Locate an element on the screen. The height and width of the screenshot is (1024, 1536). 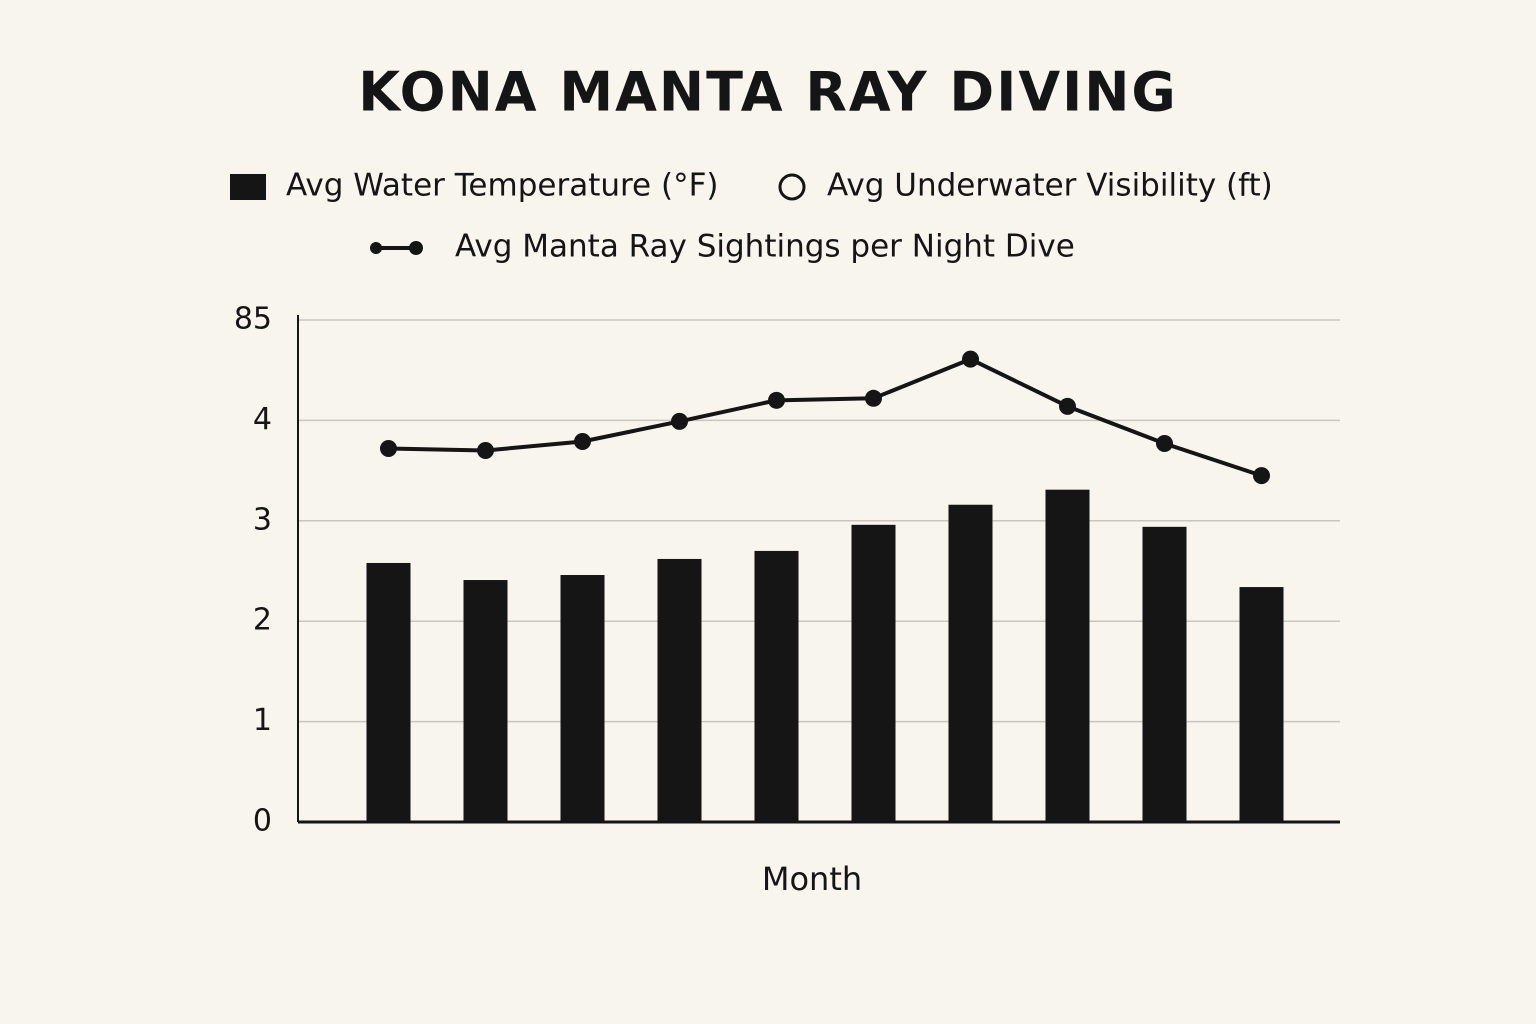
legend-label: Avg Manta Ray Sightings per Night Dive is located at coordinates (765, 247).